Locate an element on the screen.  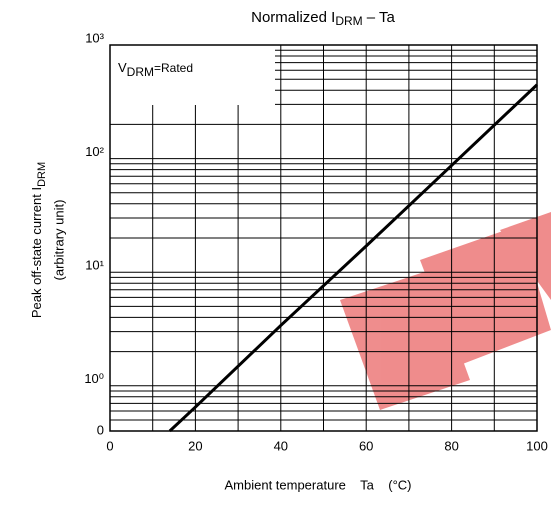
legend-text: DRM is located at coordinates (140, 72).